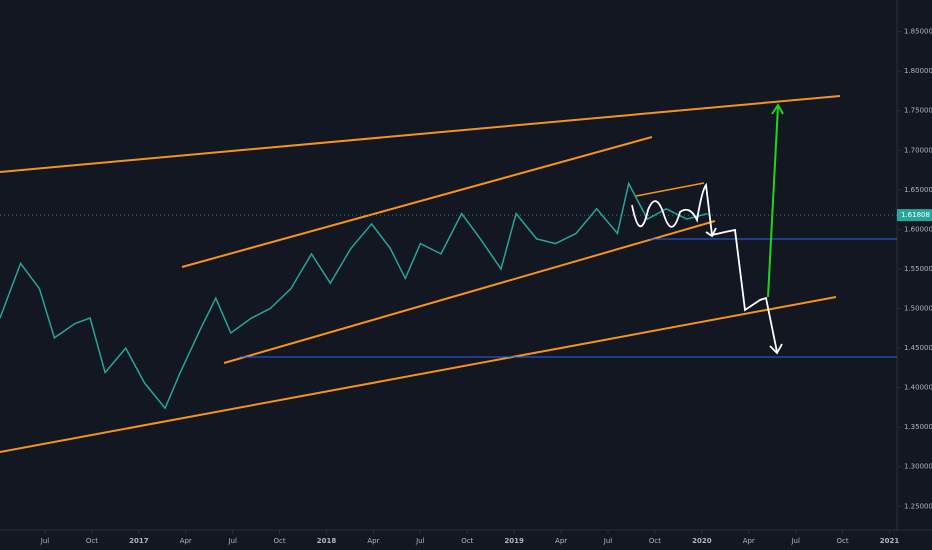 This screenshot has width=932, height=550. Describe the element at coordinates (918, 309) in the screenshot. I see `y-tick-label: 1.50000` at that location.